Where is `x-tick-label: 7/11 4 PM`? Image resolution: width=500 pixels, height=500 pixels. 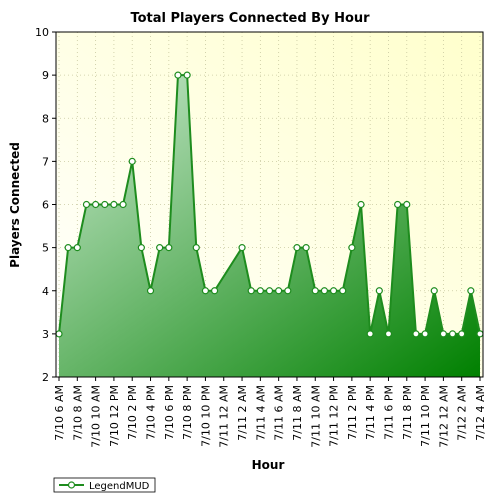
x-tick-label: 7/11 4 PM is located at coordinates (370, 412).